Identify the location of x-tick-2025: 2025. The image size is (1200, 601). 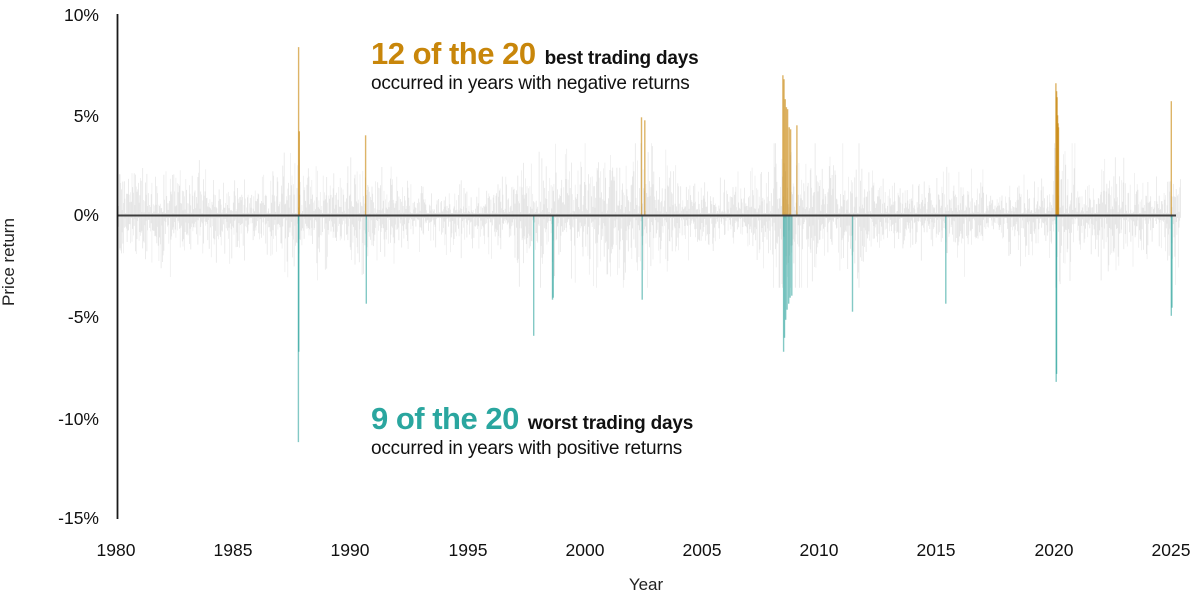
(1171, 550).